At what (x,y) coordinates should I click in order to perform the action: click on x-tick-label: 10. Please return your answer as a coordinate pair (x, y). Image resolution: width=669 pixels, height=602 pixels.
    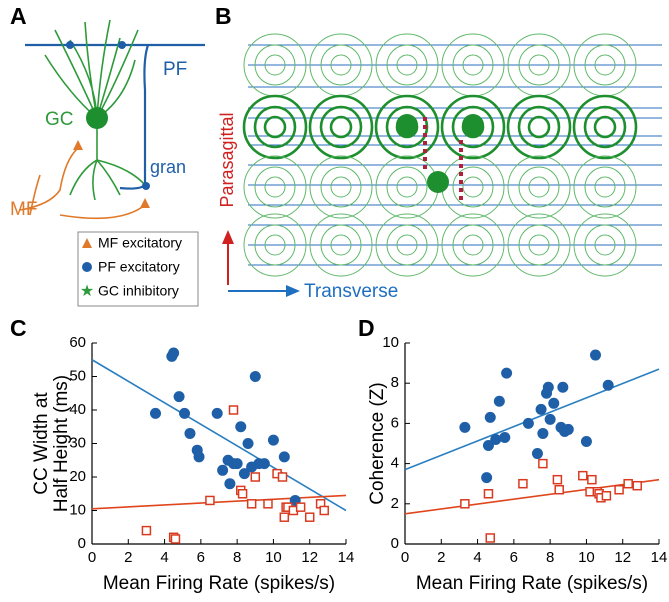
    Looking at the image, I should click on (586, 557).